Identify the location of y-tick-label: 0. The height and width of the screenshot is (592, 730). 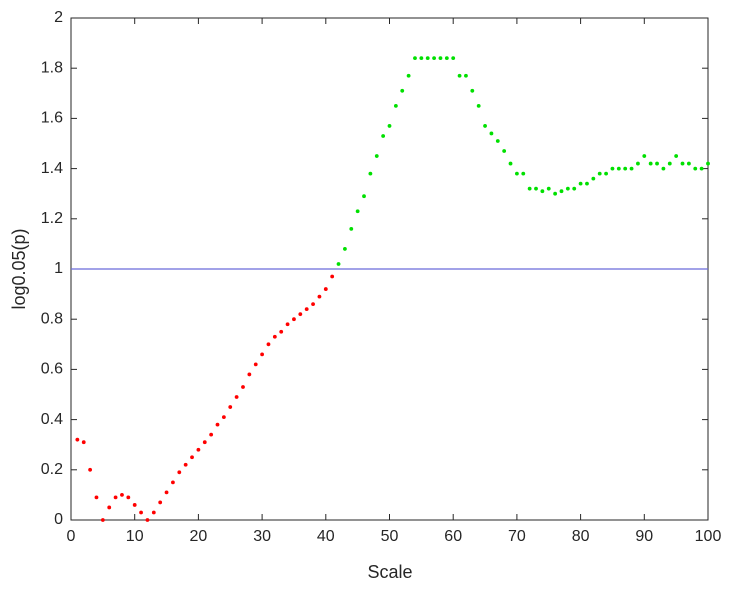
(58, 519).